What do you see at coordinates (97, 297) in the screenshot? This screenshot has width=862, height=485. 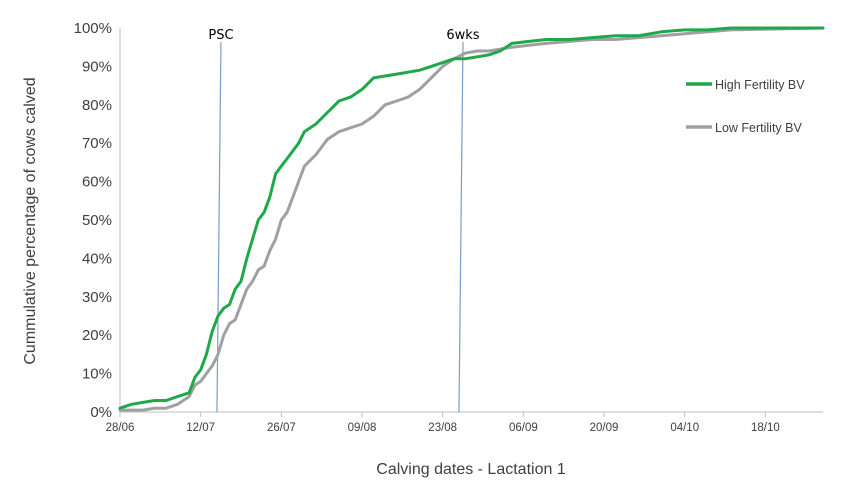 I see `y-tick-label: 30%` at bounding box center [97, 297].